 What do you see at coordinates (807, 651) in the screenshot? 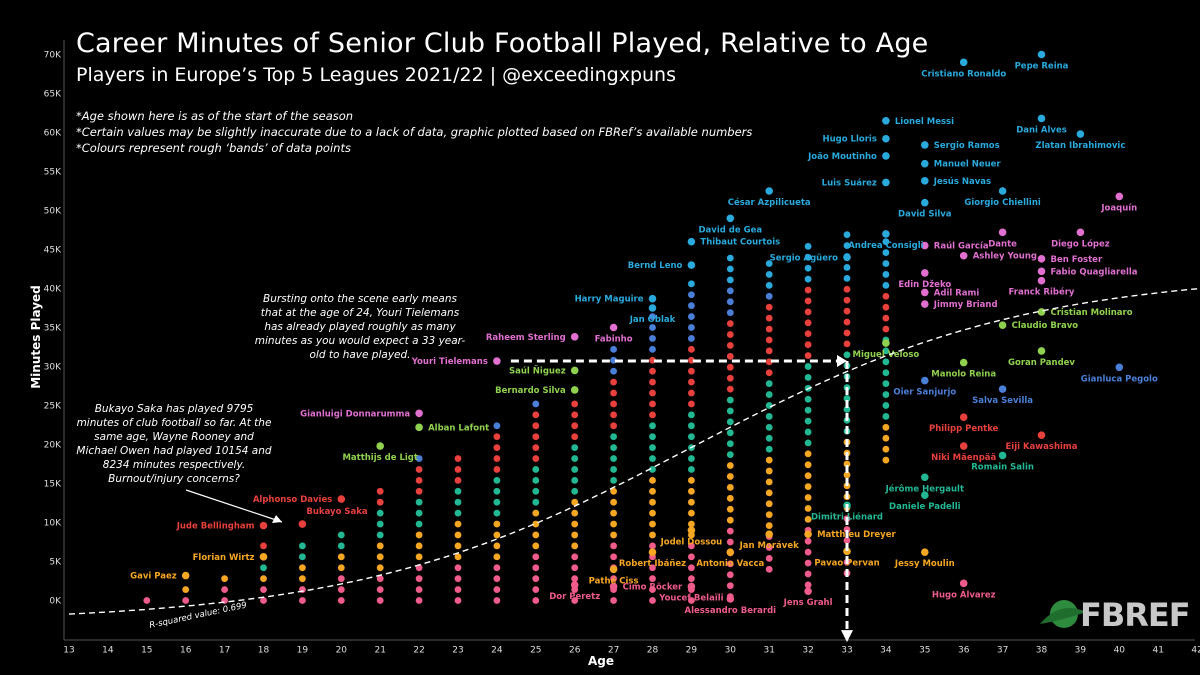
I see `x-tick-label: 32` at bounding box center [807, 651].